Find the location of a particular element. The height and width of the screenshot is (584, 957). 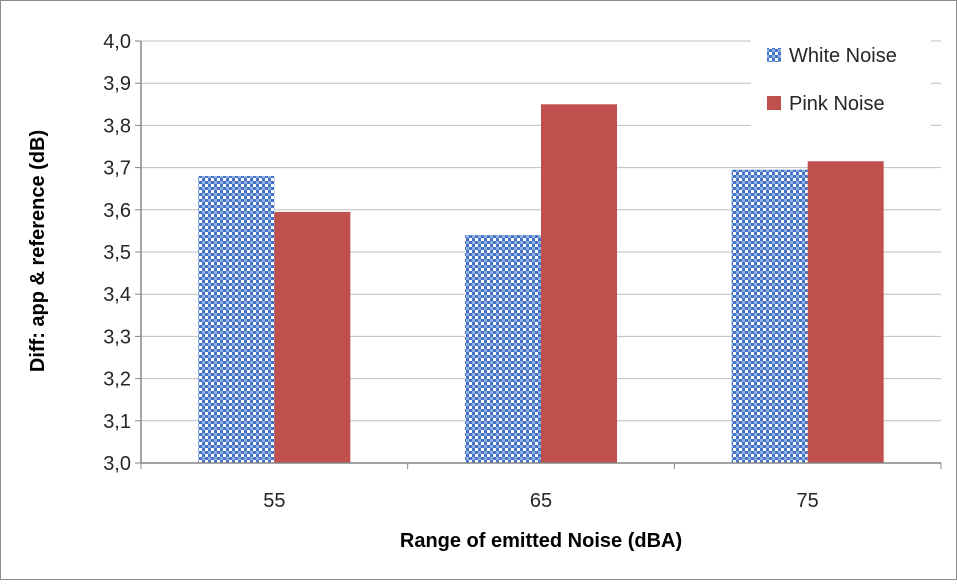

y-tick-labels: 3,0 3,1 3,2 3,3 3,4 3,5 3,6 3,7 3,8 3,9 4,0 is located at coordinates (117, 253).